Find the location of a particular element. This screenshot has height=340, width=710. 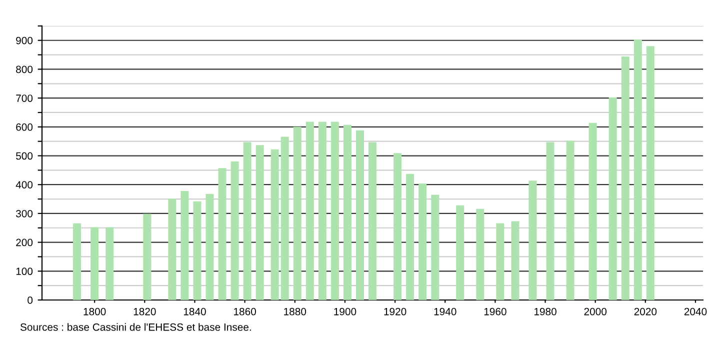

x-tick-label: 1880 is located at coordinates (295, 312).